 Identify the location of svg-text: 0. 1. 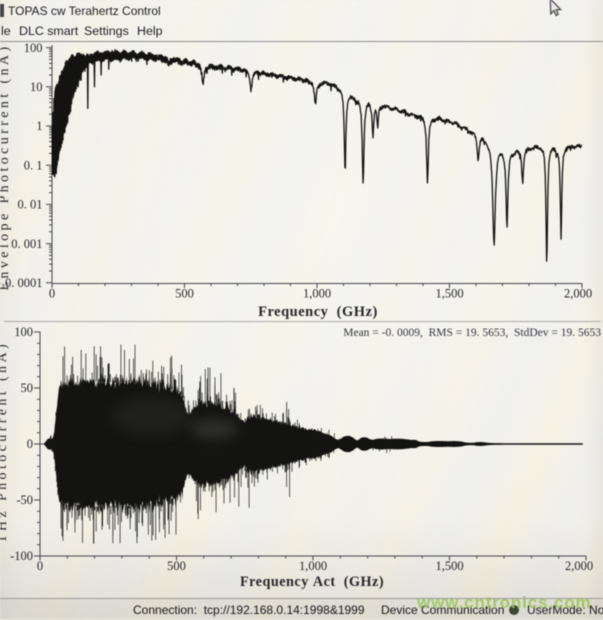
(33, 165).